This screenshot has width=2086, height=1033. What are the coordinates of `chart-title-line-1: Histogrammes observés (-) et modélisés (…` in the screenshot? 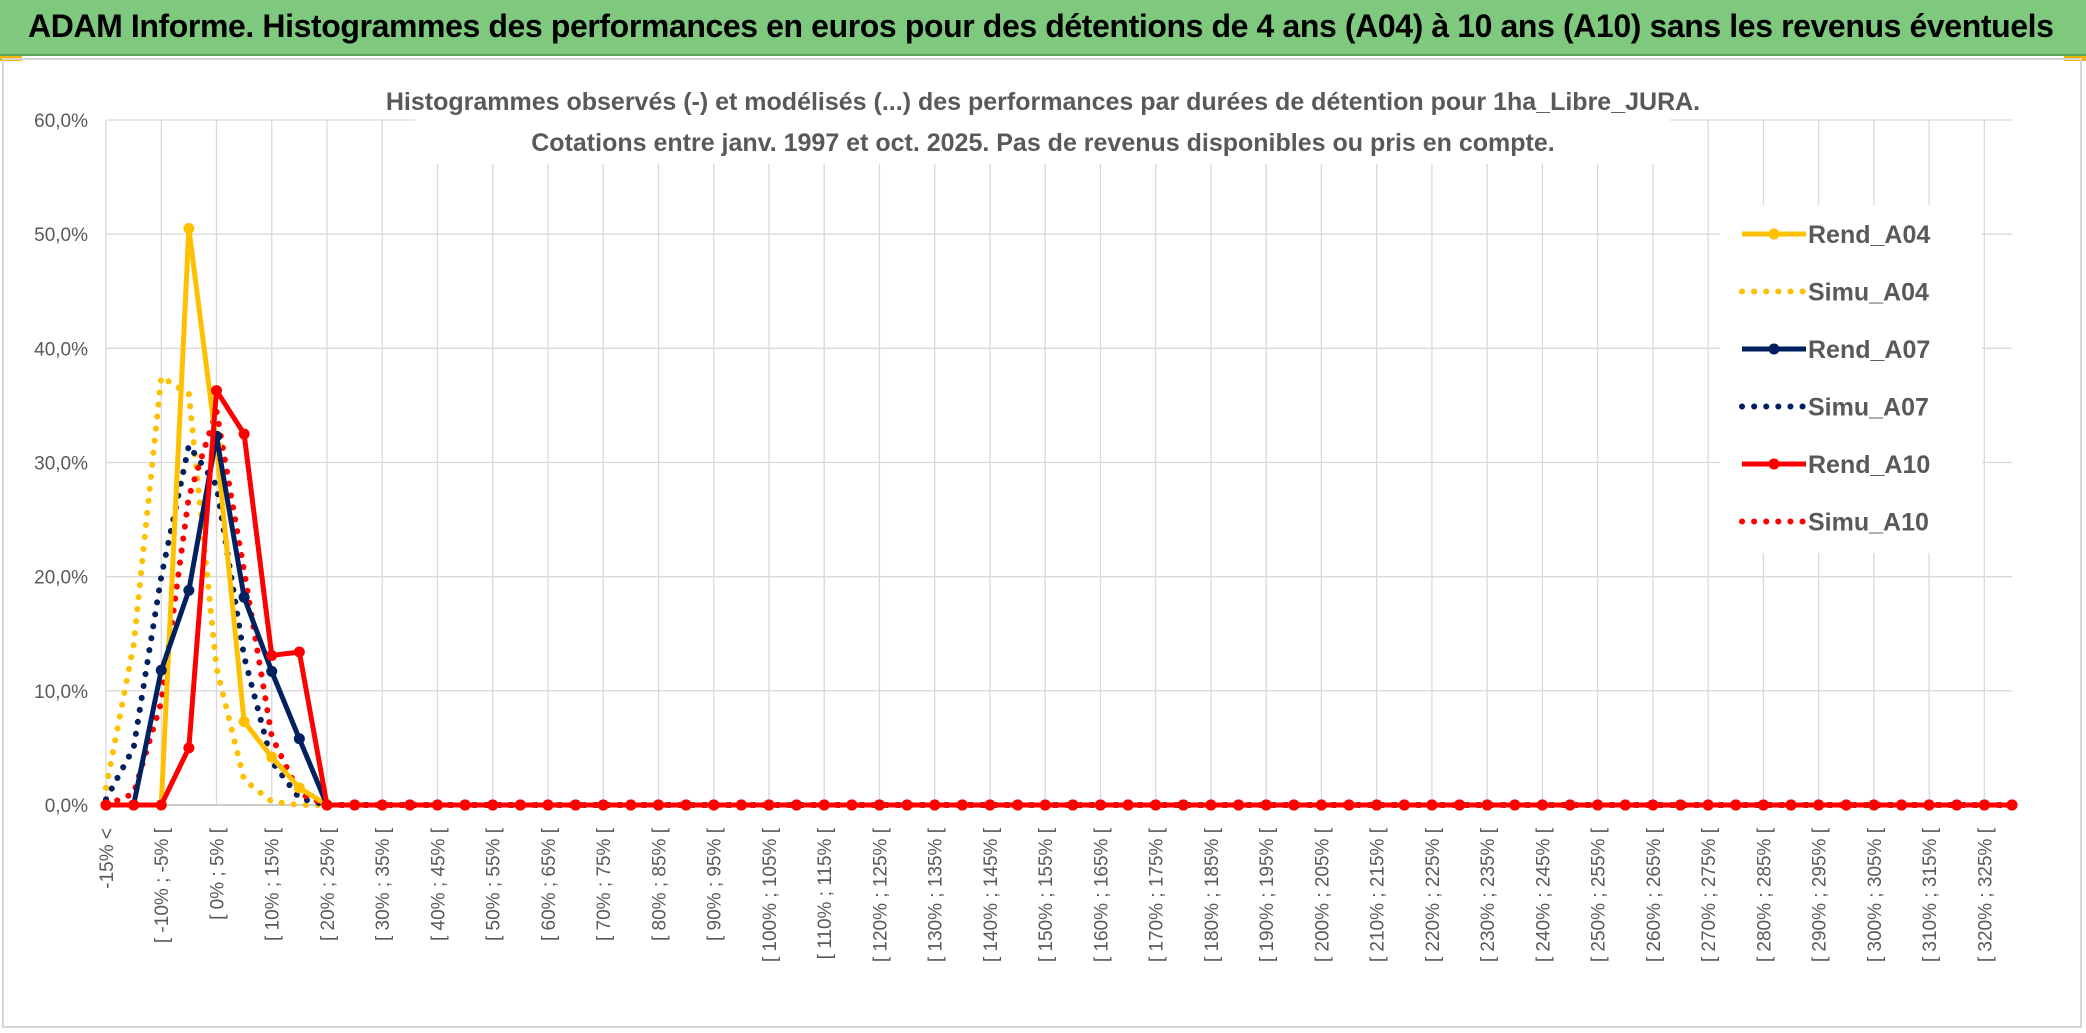 It's located at (1043, 102).